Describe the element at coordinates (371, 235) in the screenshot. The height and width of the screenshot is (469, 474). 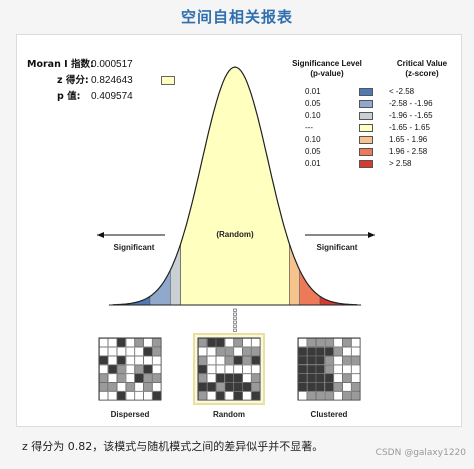
I see `right-arrow-head` at that location.